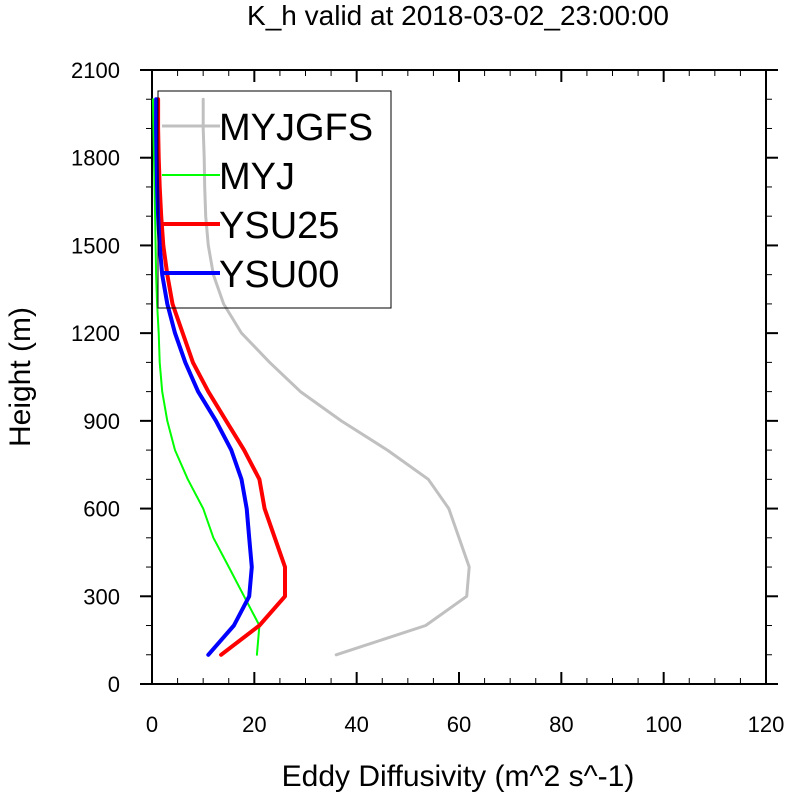  I want to click on x-tick-label: 60, so click(459, 724).